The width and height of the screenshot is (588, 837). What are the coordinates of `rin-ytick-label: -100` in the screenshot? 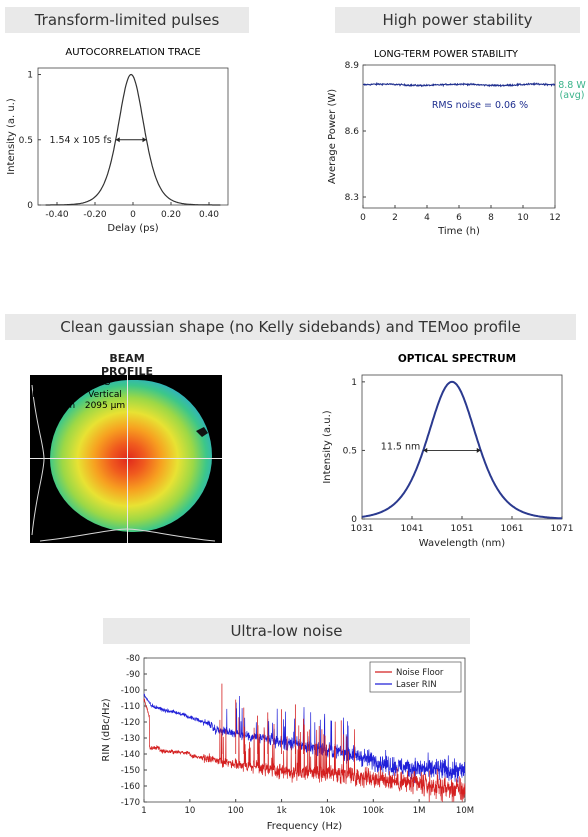 It's located at (130, 691).